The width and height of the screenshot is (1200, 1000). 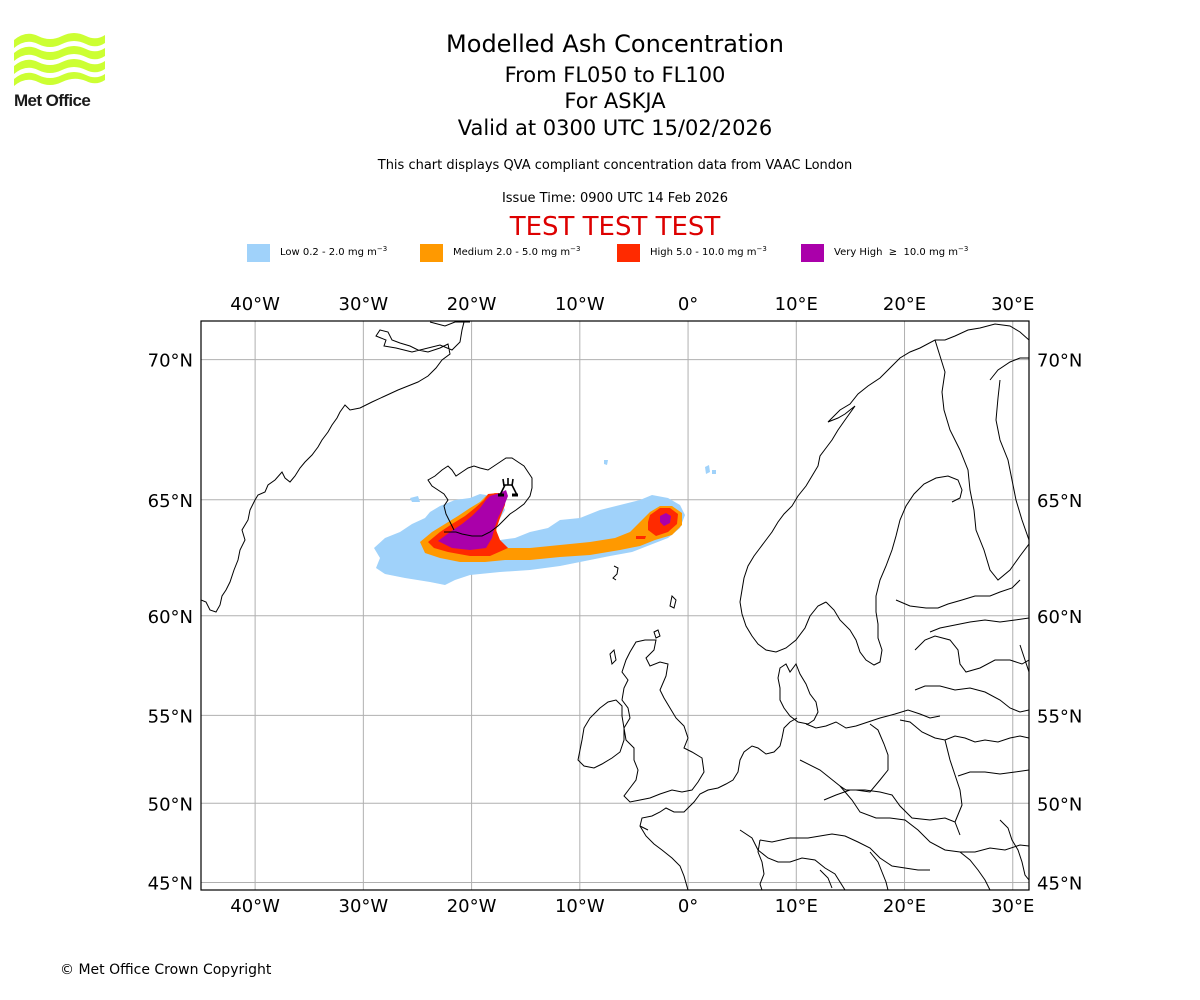 I want to click on lat-tick-label-left: 65°N, so click(x=170, y=501).